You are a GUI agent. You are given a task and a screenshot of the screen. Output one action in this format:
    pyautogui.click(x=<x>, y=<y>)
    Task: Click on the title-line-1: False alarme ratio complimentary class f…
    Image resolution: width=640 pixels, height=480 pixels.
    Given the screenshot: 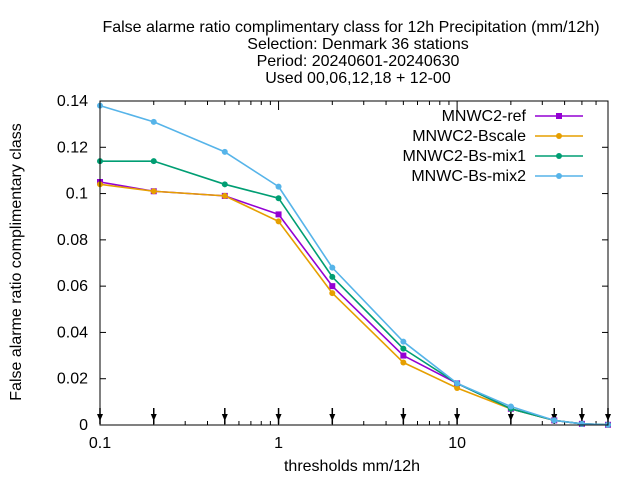 What is the action you would take?
    pyautogui.click(x=350, y=27)
    